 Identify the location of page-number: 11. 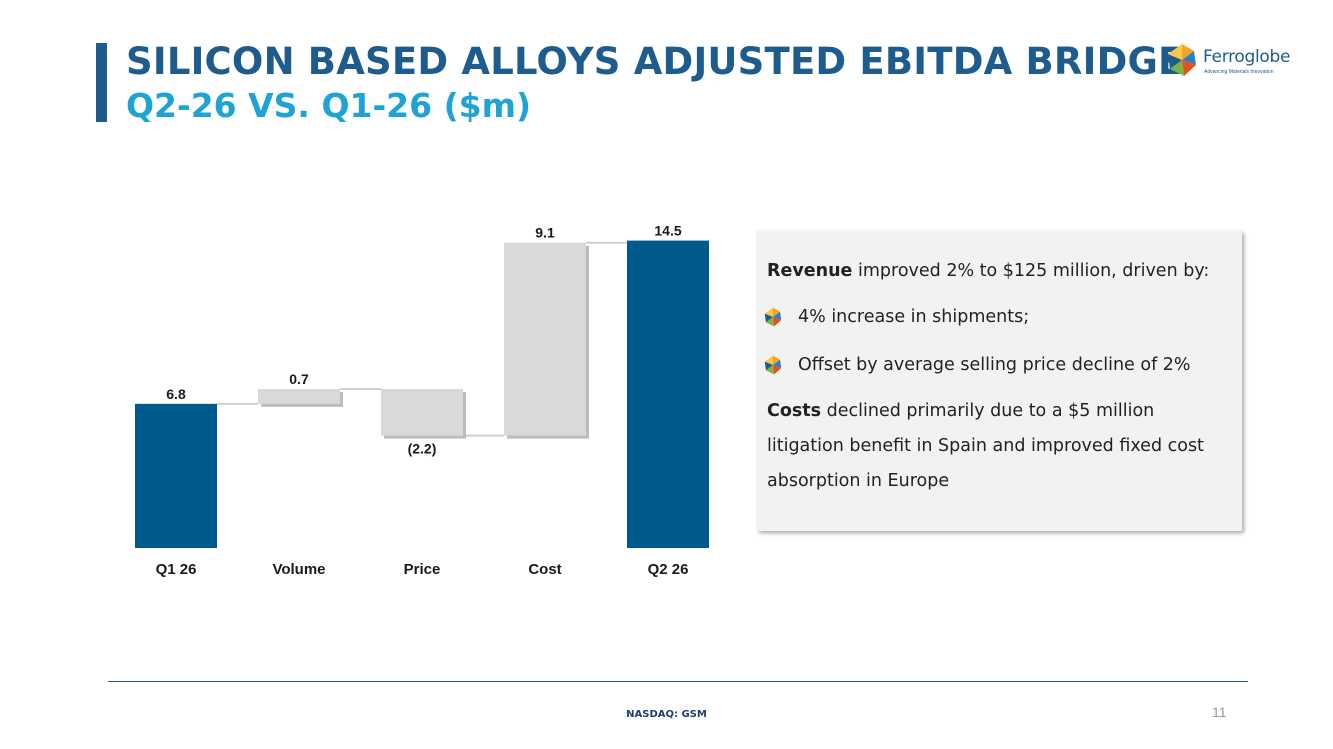
(1219, 712).